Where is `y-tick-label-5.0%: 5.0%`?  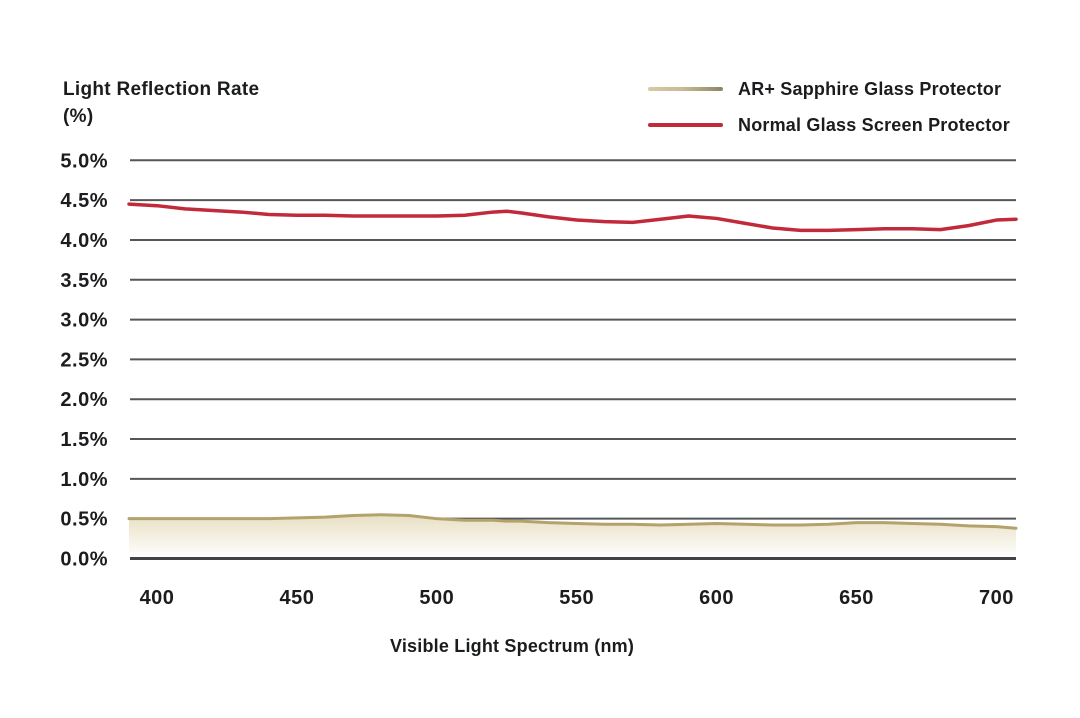 y-tick-label-5.0%: 5.0% is located at coordinates (84, 161).